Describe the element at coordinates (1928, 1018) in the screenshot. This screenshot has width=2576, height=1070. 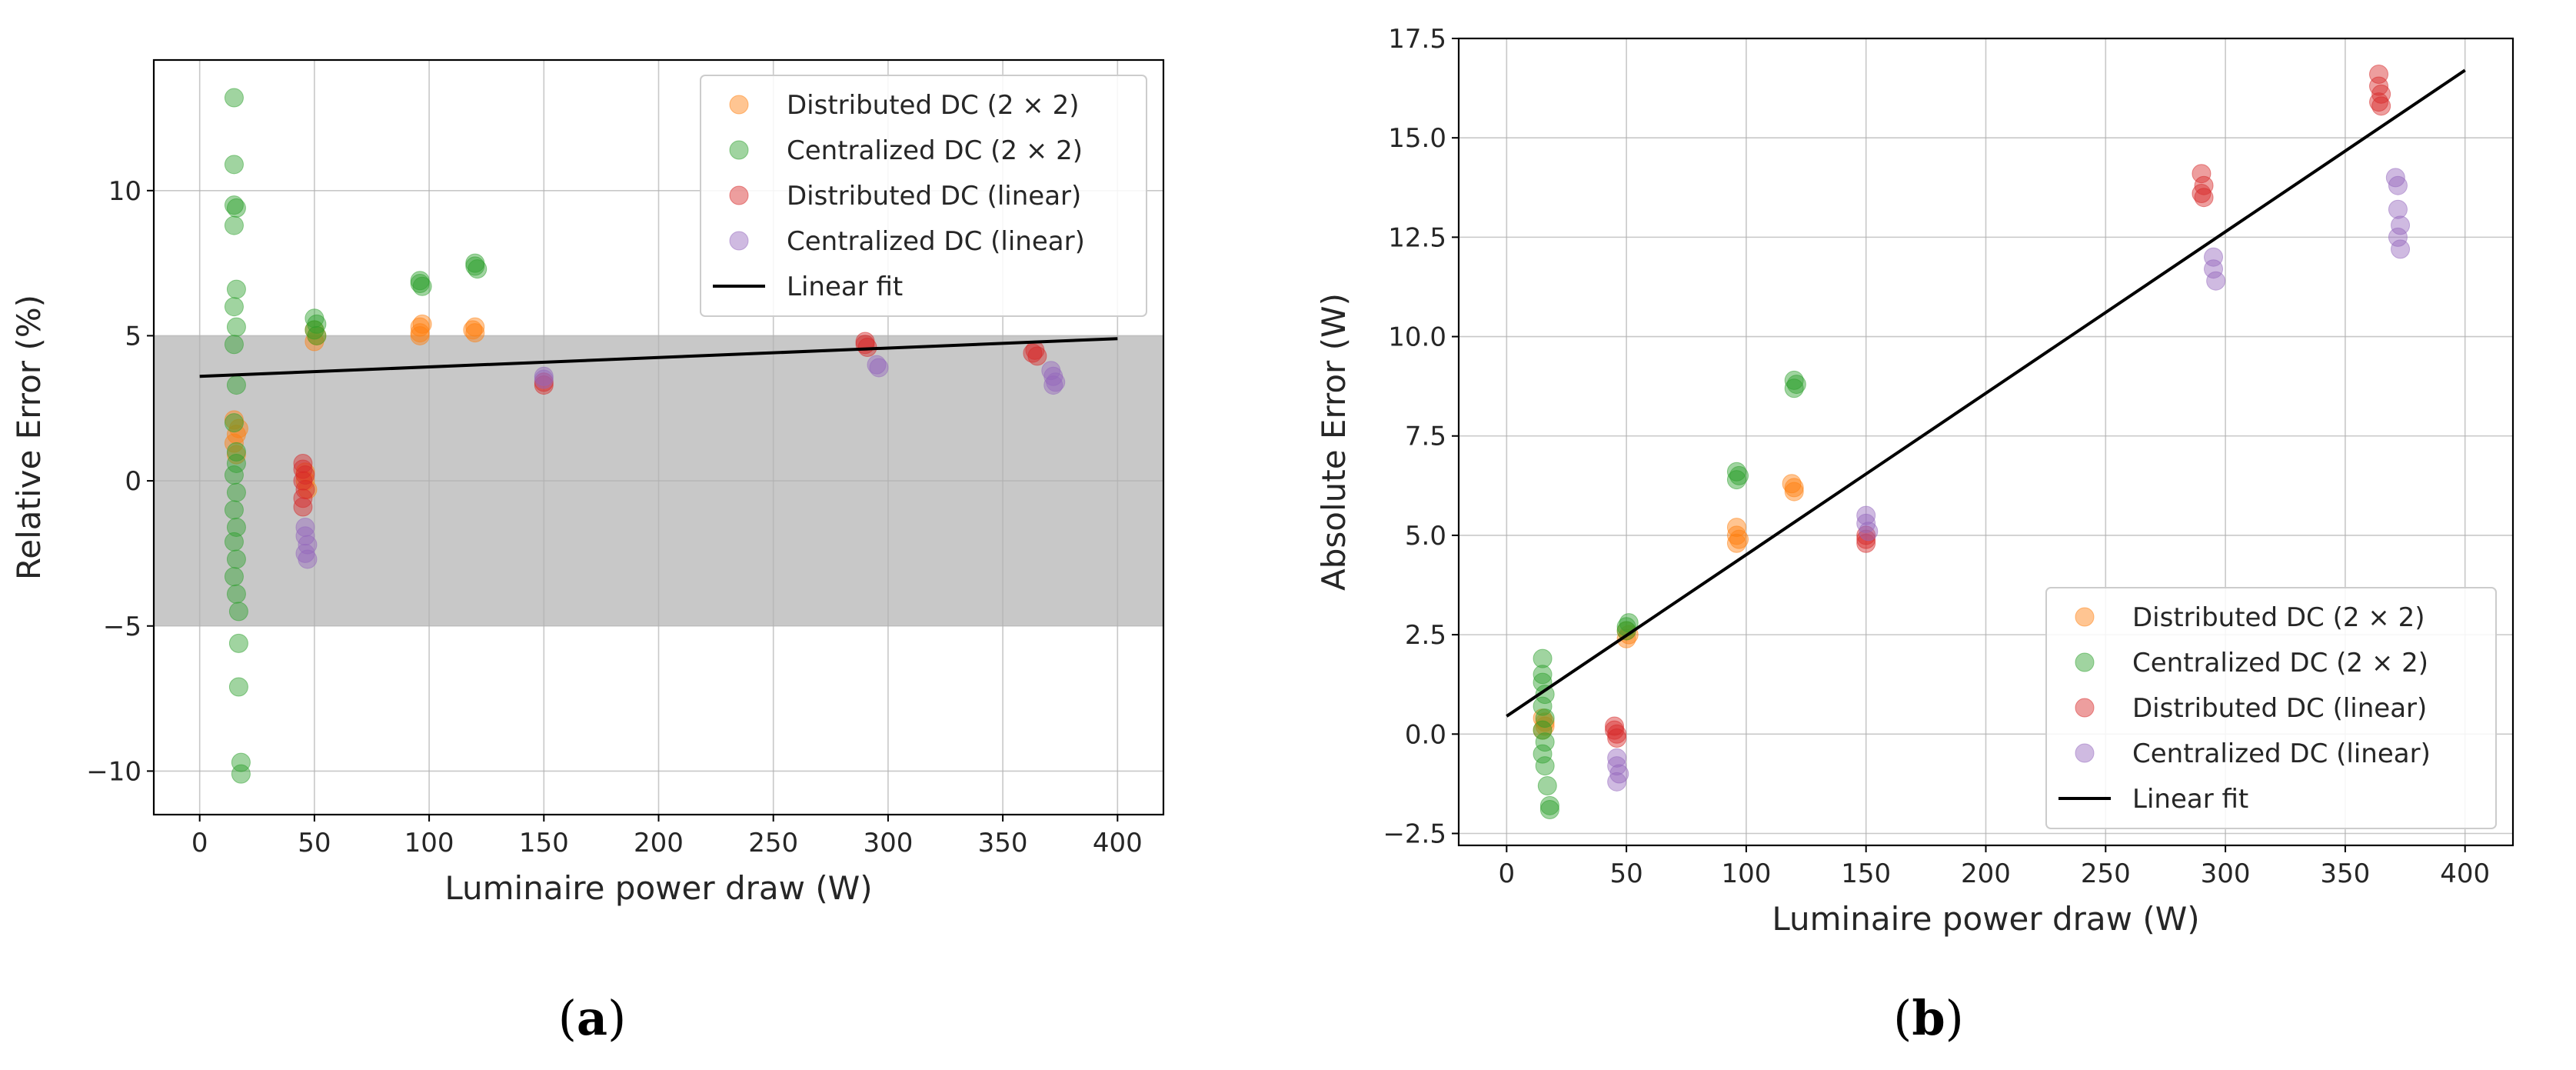
I see `panel-b-label: (b)` at that location.